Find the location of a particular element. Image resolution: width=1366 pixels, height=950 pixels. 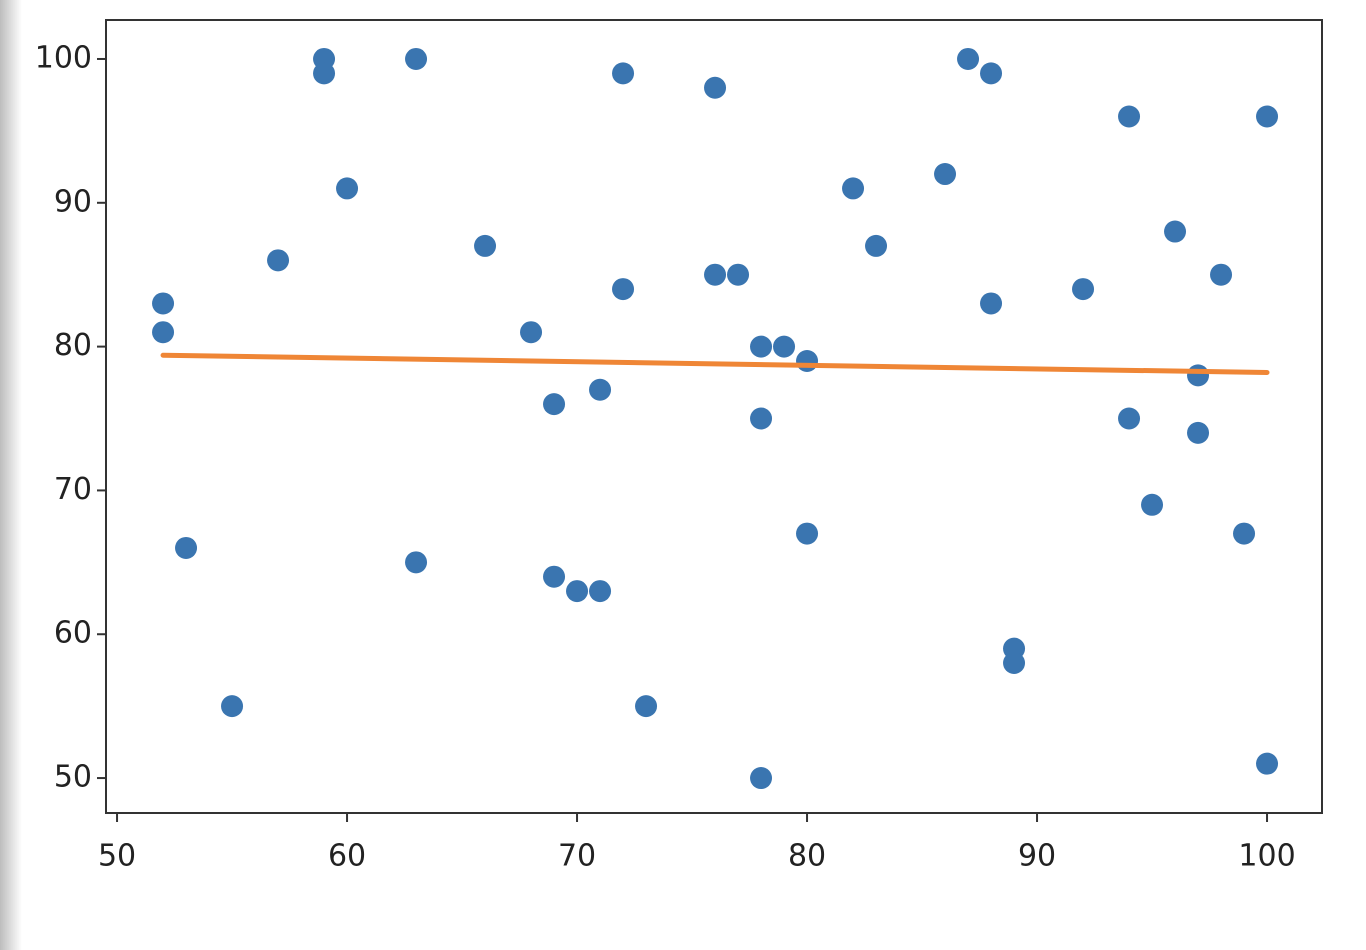

y-tick-label: 100 is located at coordinates (63, 57).